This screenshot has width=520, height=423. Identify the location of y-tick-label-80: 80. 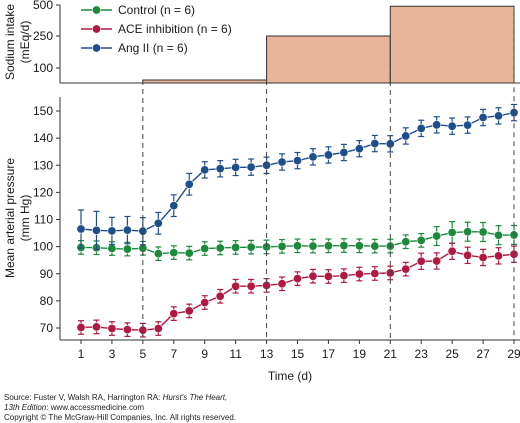
(47, 301).